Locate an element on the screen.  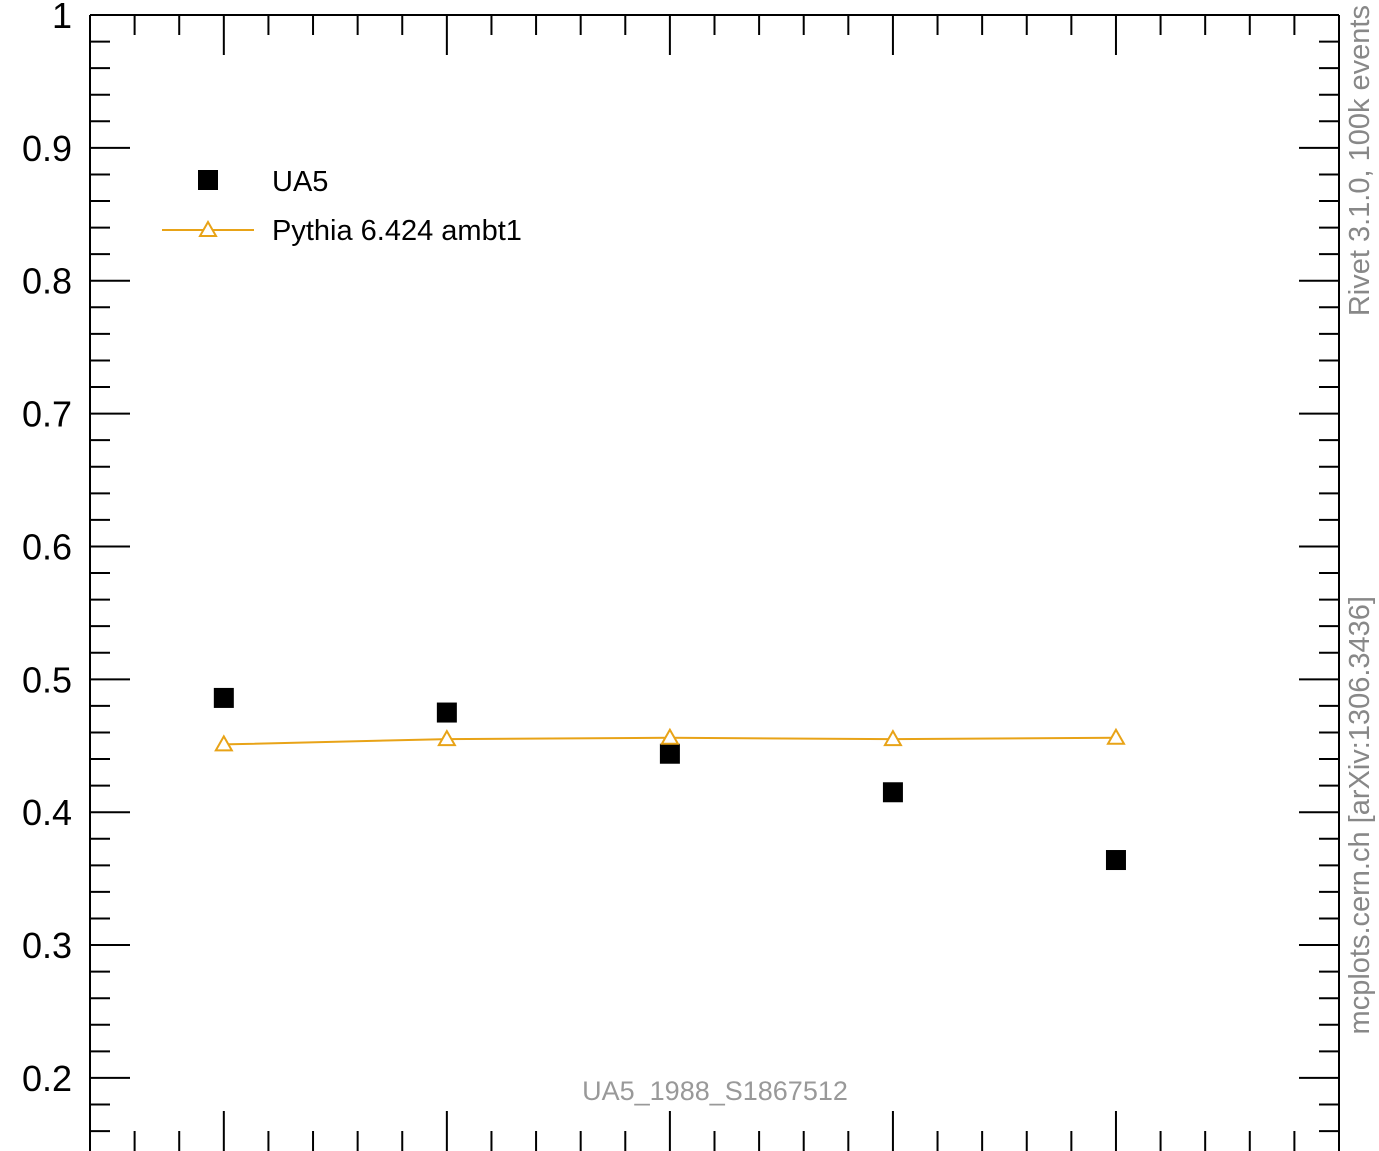
legend-label-pythia: Pythia 6.424 ambt1 is located at coordinates (397, 231).